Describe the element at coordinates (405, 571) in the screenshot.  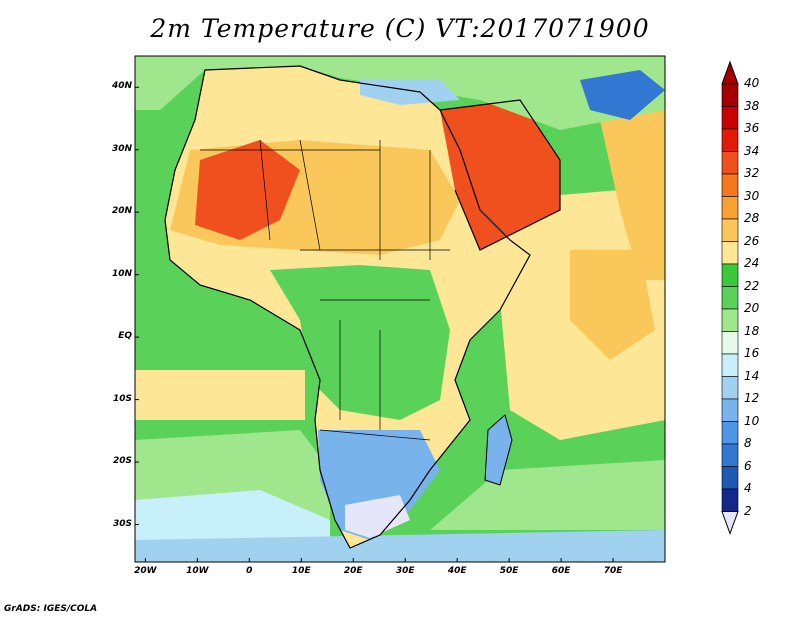
I see `lon-label: 30E` at that location.